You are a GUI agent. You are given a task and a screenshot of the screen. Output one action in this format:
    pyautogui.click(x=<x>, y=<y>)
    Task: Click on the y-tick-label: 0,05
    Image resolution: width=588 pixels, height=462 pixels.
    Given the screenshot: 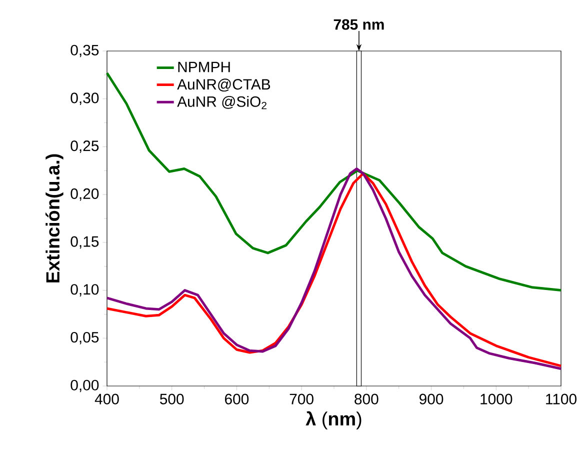 What is the action you would take?
    pyautogui.click(x=84, y=338)
    